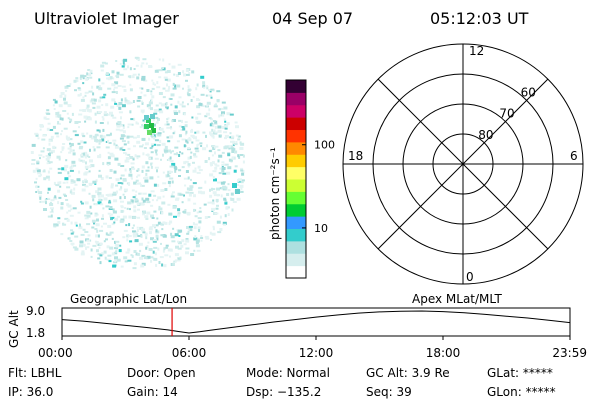 The height and width of the screenshot is (400, 600). What do you see at coordinates (35, 333) in the screenshot?
I see `y-tick-label: 1.8` at bounding box center [35, 333].